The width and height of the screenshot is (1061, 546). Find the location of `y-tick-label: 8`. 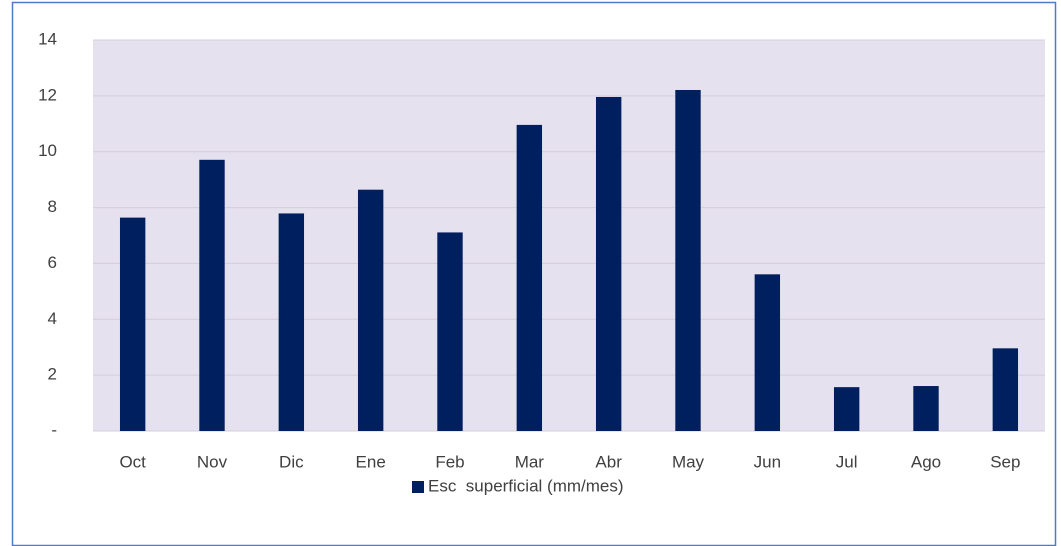

y-tick-label: 8 is located at coordinates (52, 206).